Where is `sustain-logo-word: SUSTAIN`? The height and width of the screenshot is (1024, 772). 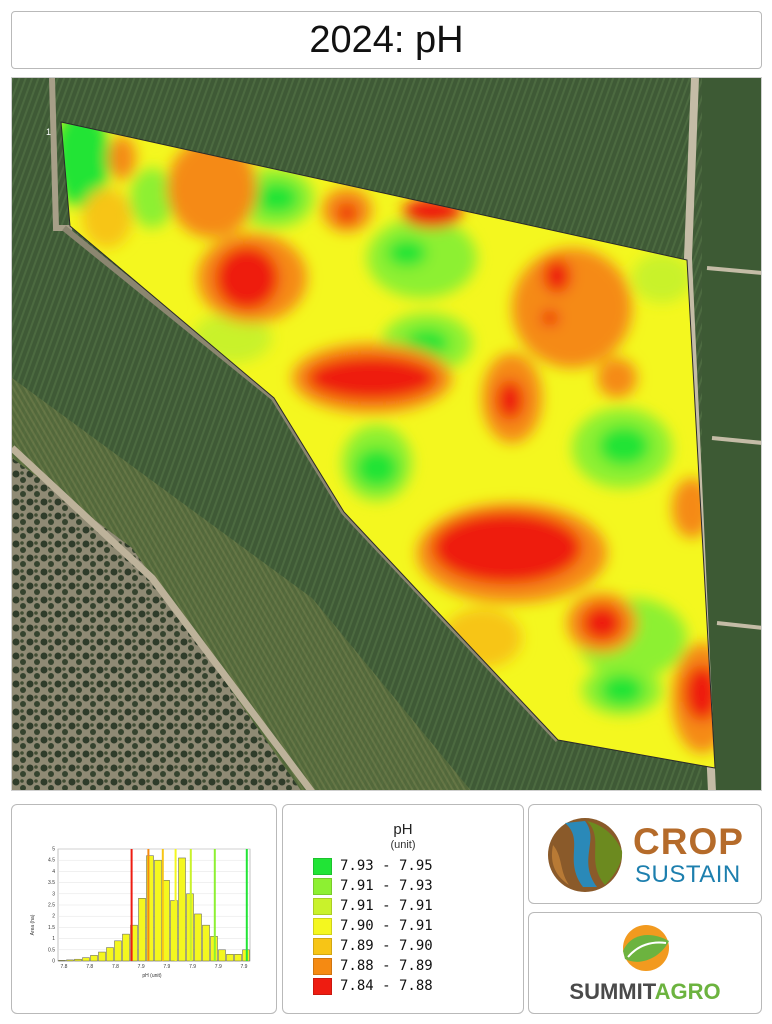
sustain-logo-word: SUSTAIN is located at coordinates (688, 874).